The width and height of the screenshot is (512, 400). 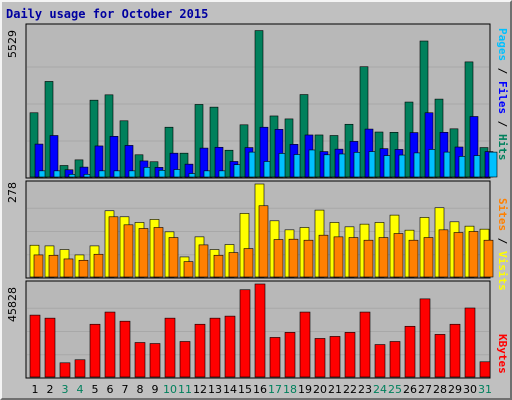 What do you see at coordinates (500, 103) in the screenshot?
I see `hits-panel-legend: Pages / Files / Hits` at bounding box center [500, 103].